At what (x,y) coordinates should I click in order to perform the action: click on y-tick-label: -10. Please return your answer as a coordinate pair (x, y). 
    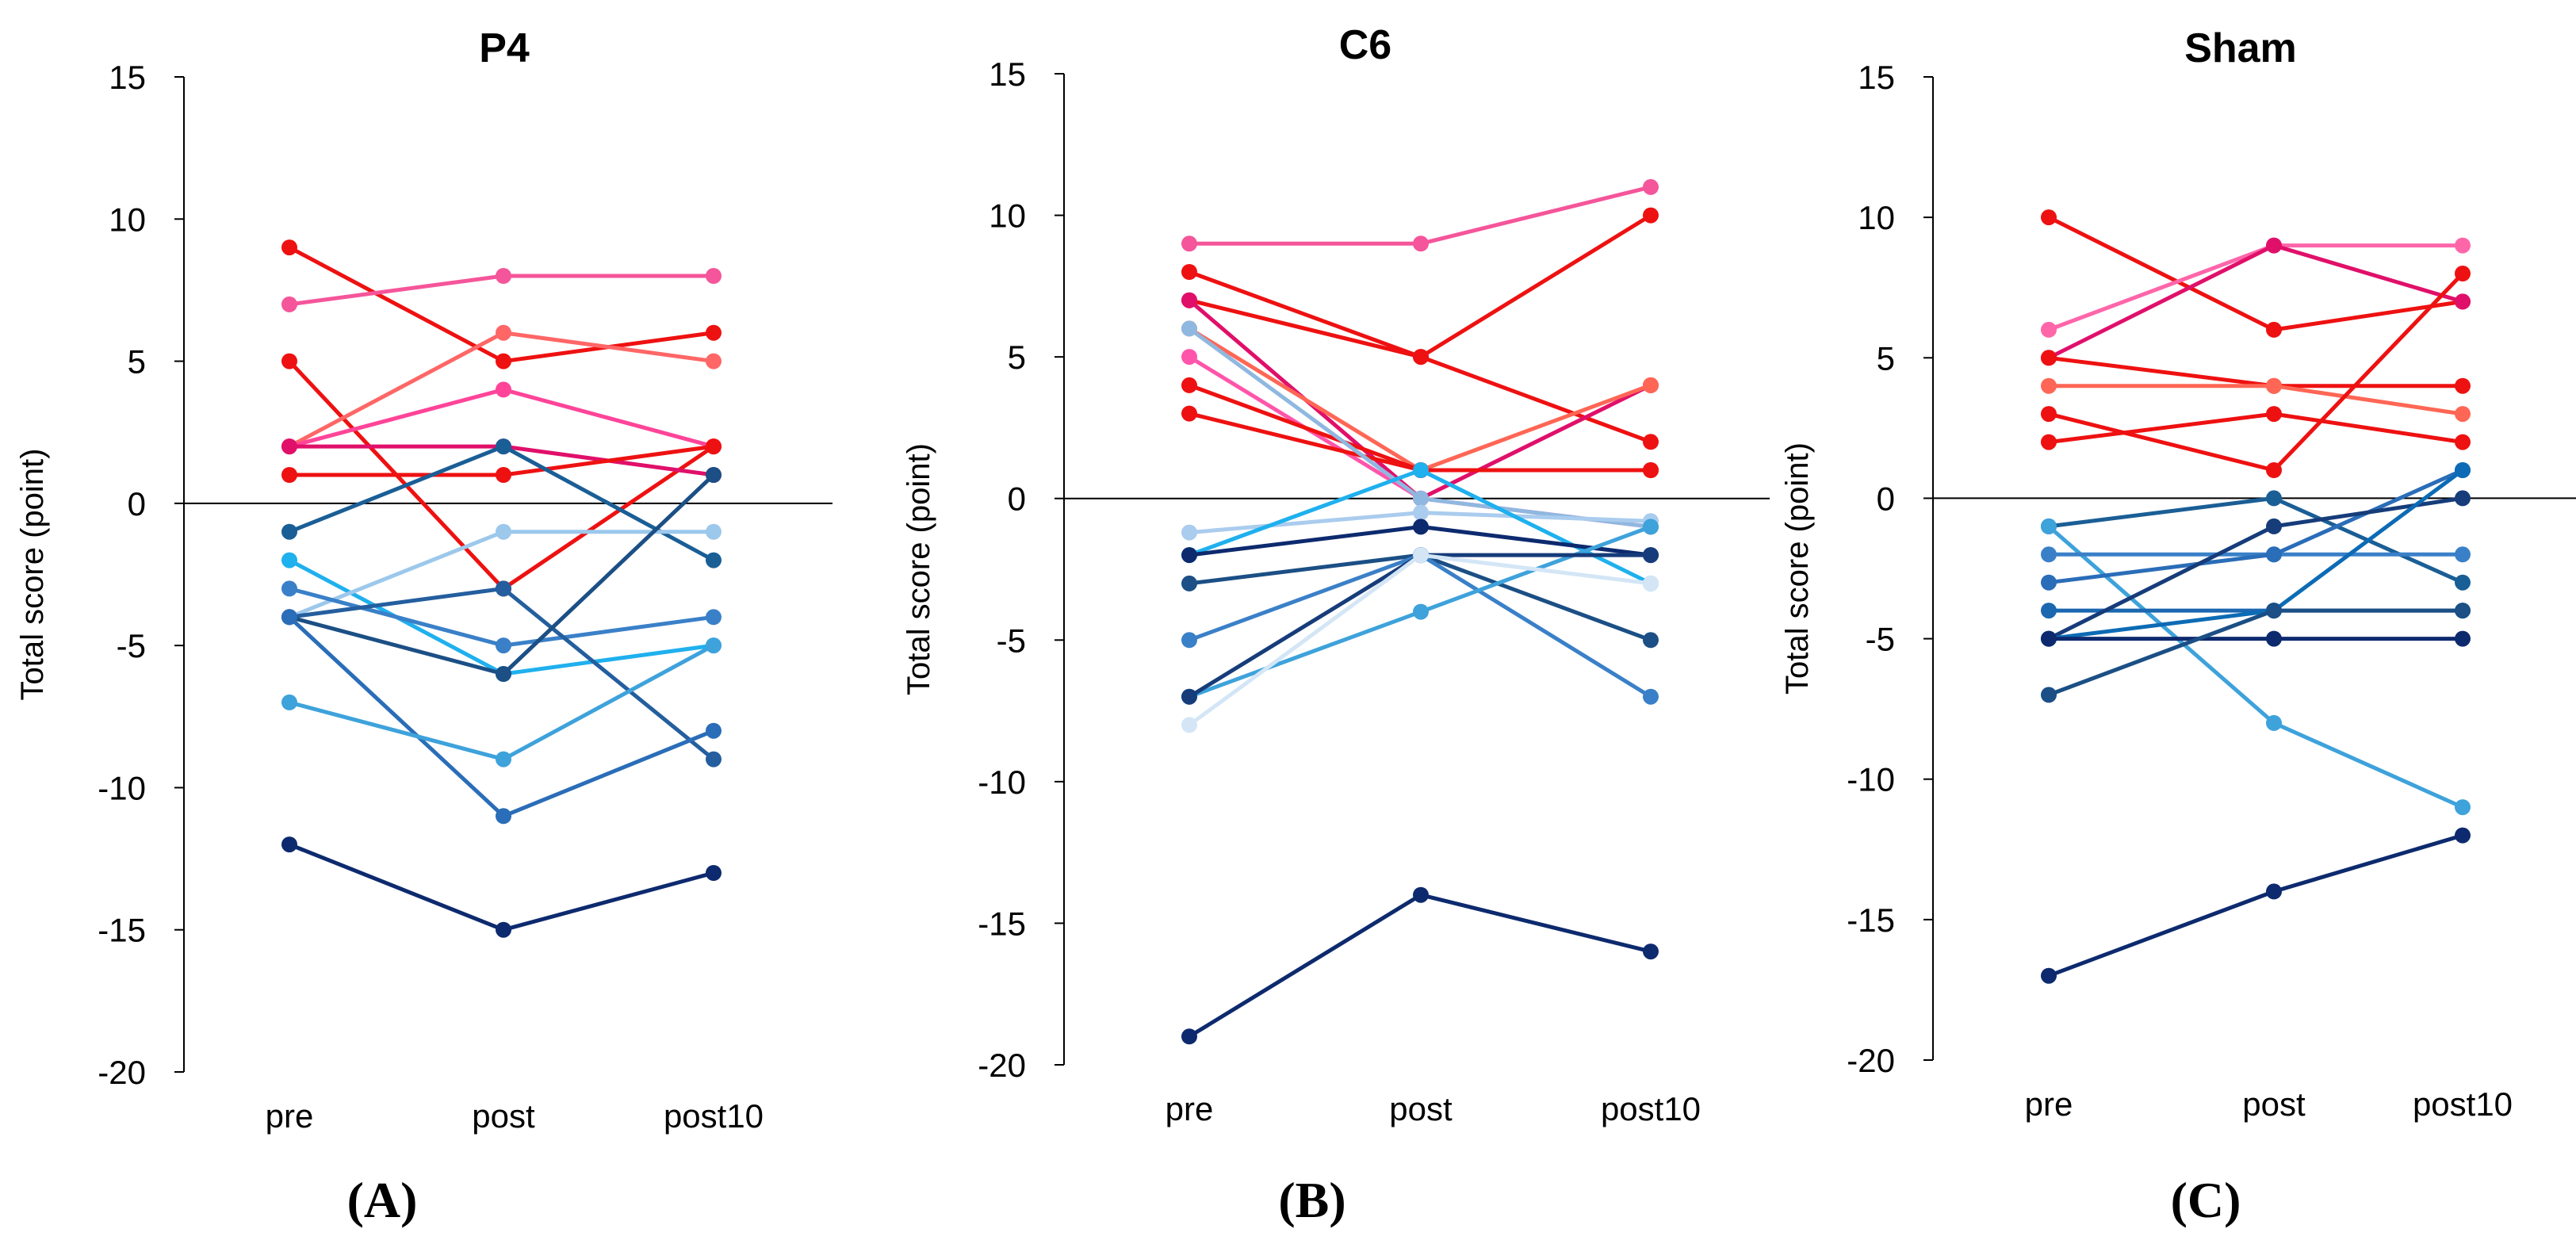
    Looking at the image, I should click on (122, 787).